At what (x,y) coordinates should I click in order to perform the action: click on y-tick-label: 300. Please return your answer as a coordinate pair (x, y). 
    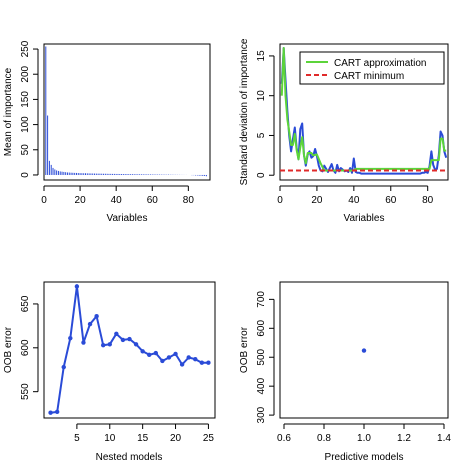
    Looking at the image, I should click on (261, 414).